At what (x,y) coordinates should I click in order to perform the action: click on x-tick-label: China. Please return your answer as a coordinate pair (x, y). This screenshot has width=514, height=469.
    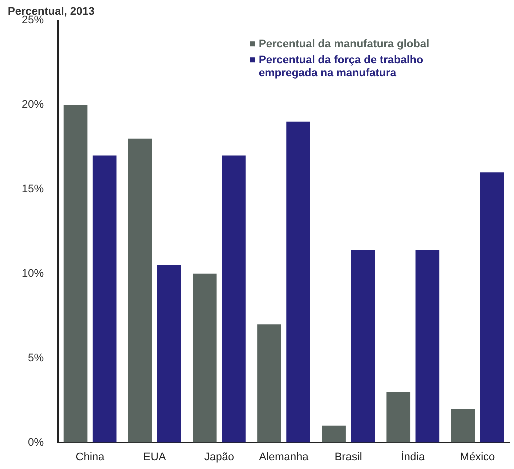
    Looking at the image, I should click on (91, 457).